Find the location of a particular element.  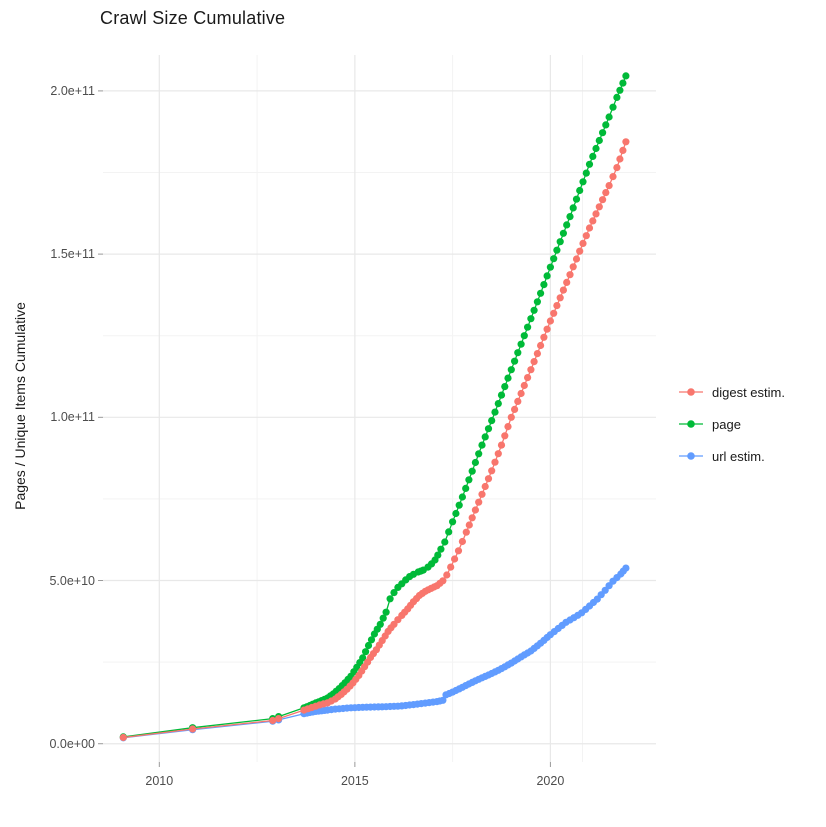

legend-key-page-icon is located at coordinates (691, 424).